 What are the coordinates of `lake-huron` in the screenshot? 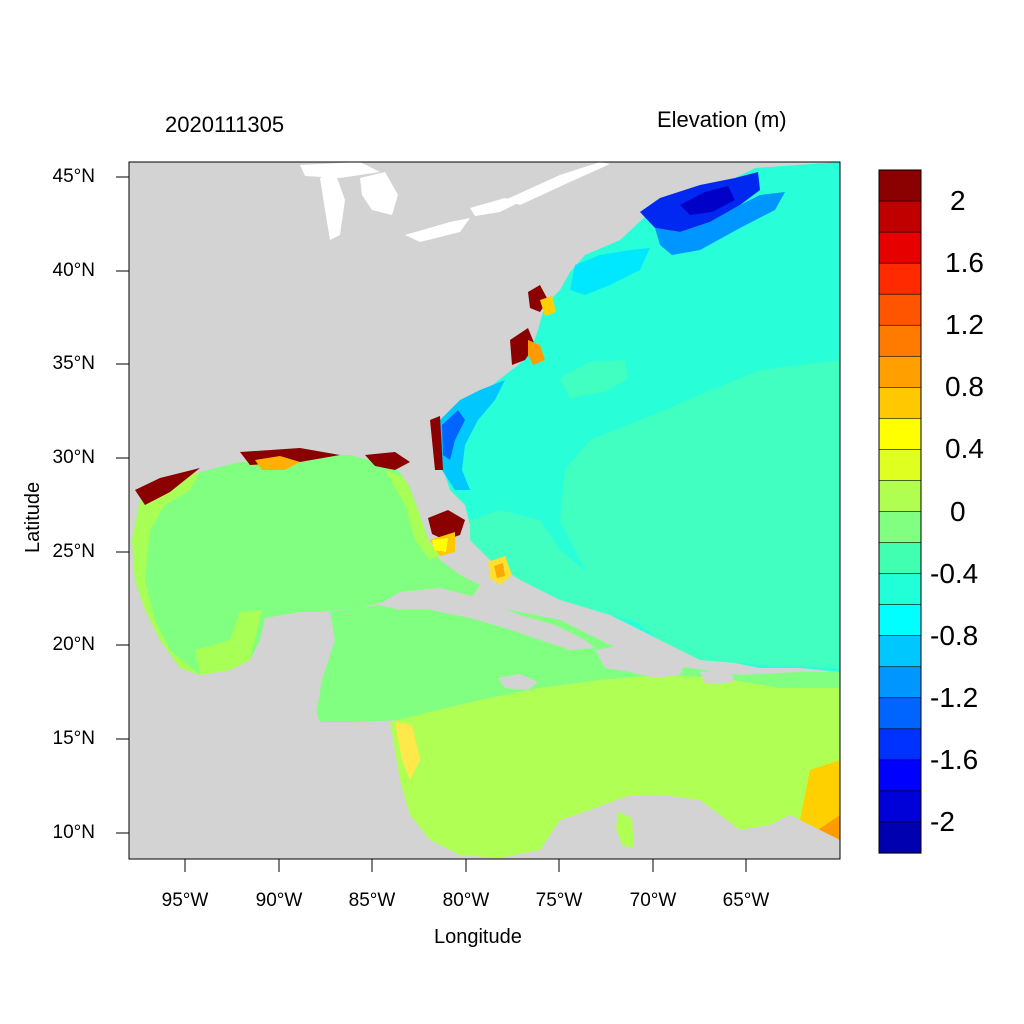 It's located at (379, 193).